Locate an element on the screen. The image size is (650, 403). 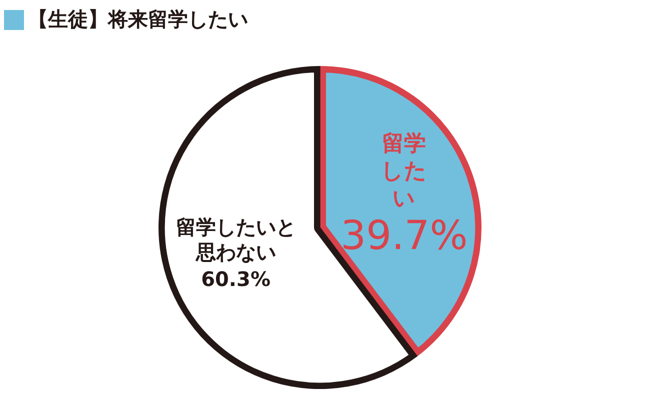
data-label: 39.7% is located at coordinates (404, 235).